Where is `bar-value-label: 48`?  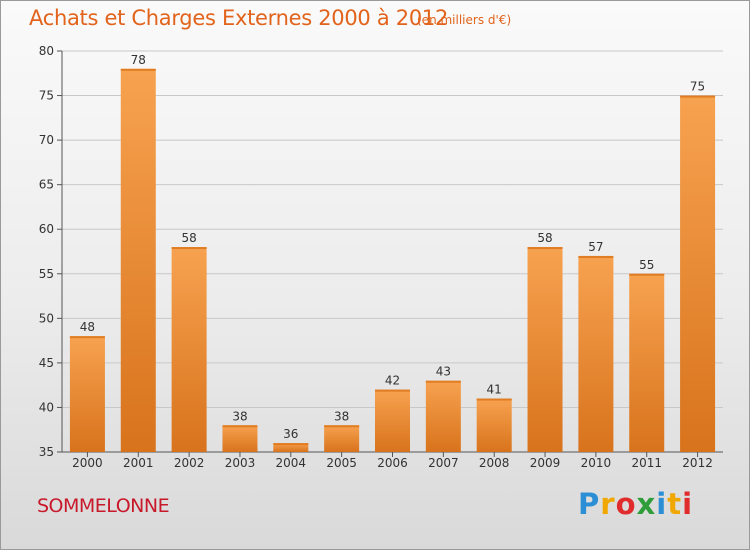
bar-value-label: 48 is located at coordinates (87, 327).